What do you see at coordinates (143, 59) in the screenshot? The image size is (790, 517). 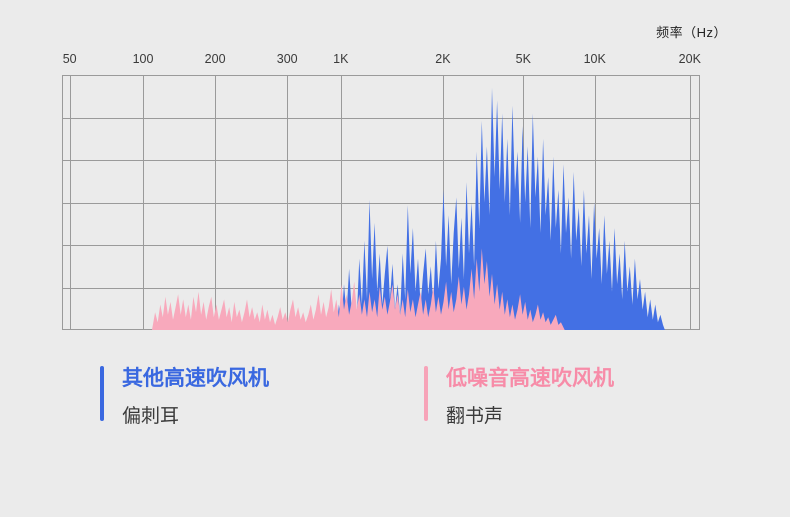 I see `x-tick-label: 100` at bounding box center [143, 59].